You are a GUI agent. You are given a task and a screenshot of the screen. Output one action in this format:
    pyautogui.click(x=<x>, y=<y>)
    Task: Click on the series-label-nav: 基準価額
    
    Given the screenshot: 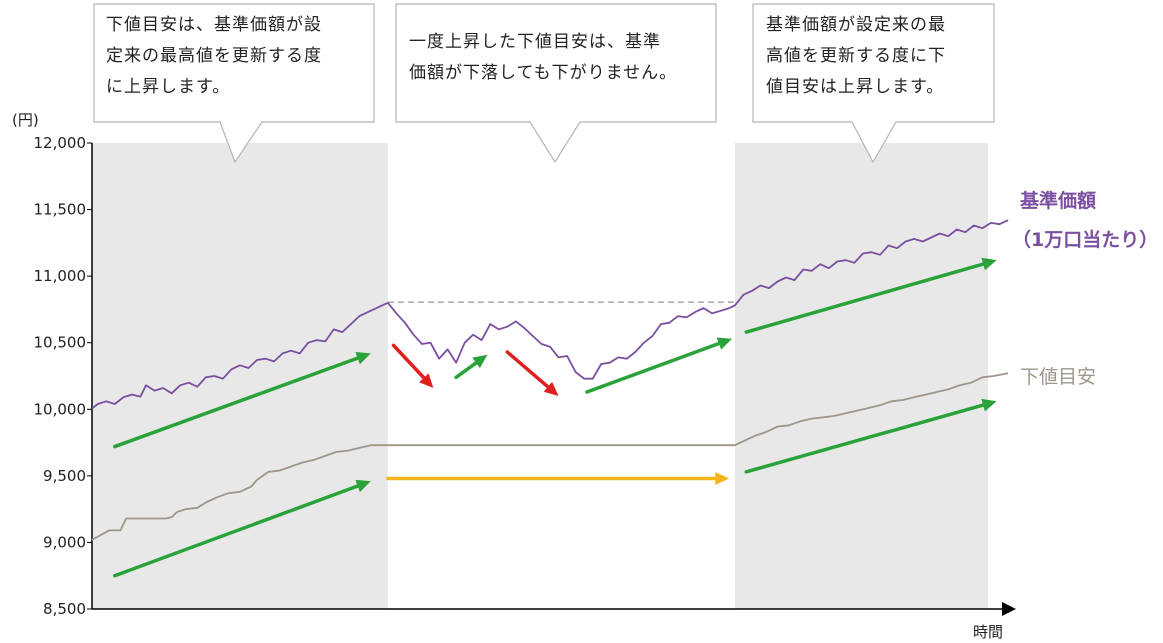 What is the action you would take?
    pyautogui.click(x=1057, y=200)
    